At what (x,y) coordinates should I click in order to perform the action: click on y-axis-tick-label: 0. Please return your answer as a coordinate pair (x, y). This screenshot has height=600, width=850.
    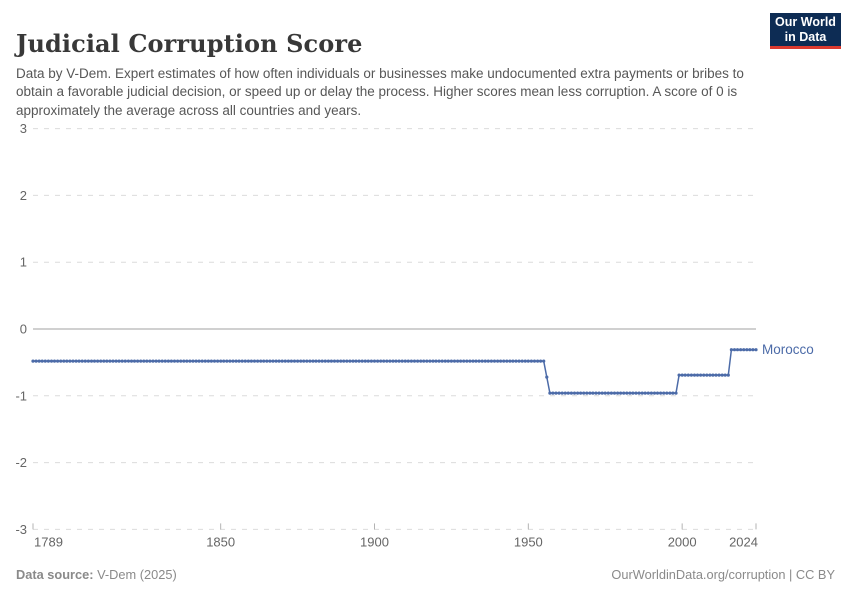
    Looking at the image, I should click on (23, 329).